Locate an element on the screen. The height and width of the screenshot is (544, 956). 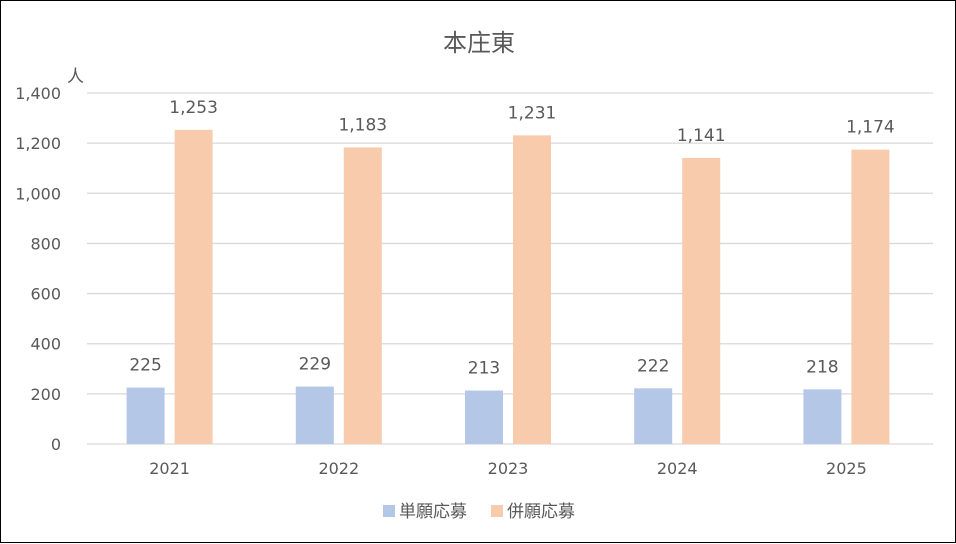
legend-label: 併願応募 is located at coordinates (541, 512).